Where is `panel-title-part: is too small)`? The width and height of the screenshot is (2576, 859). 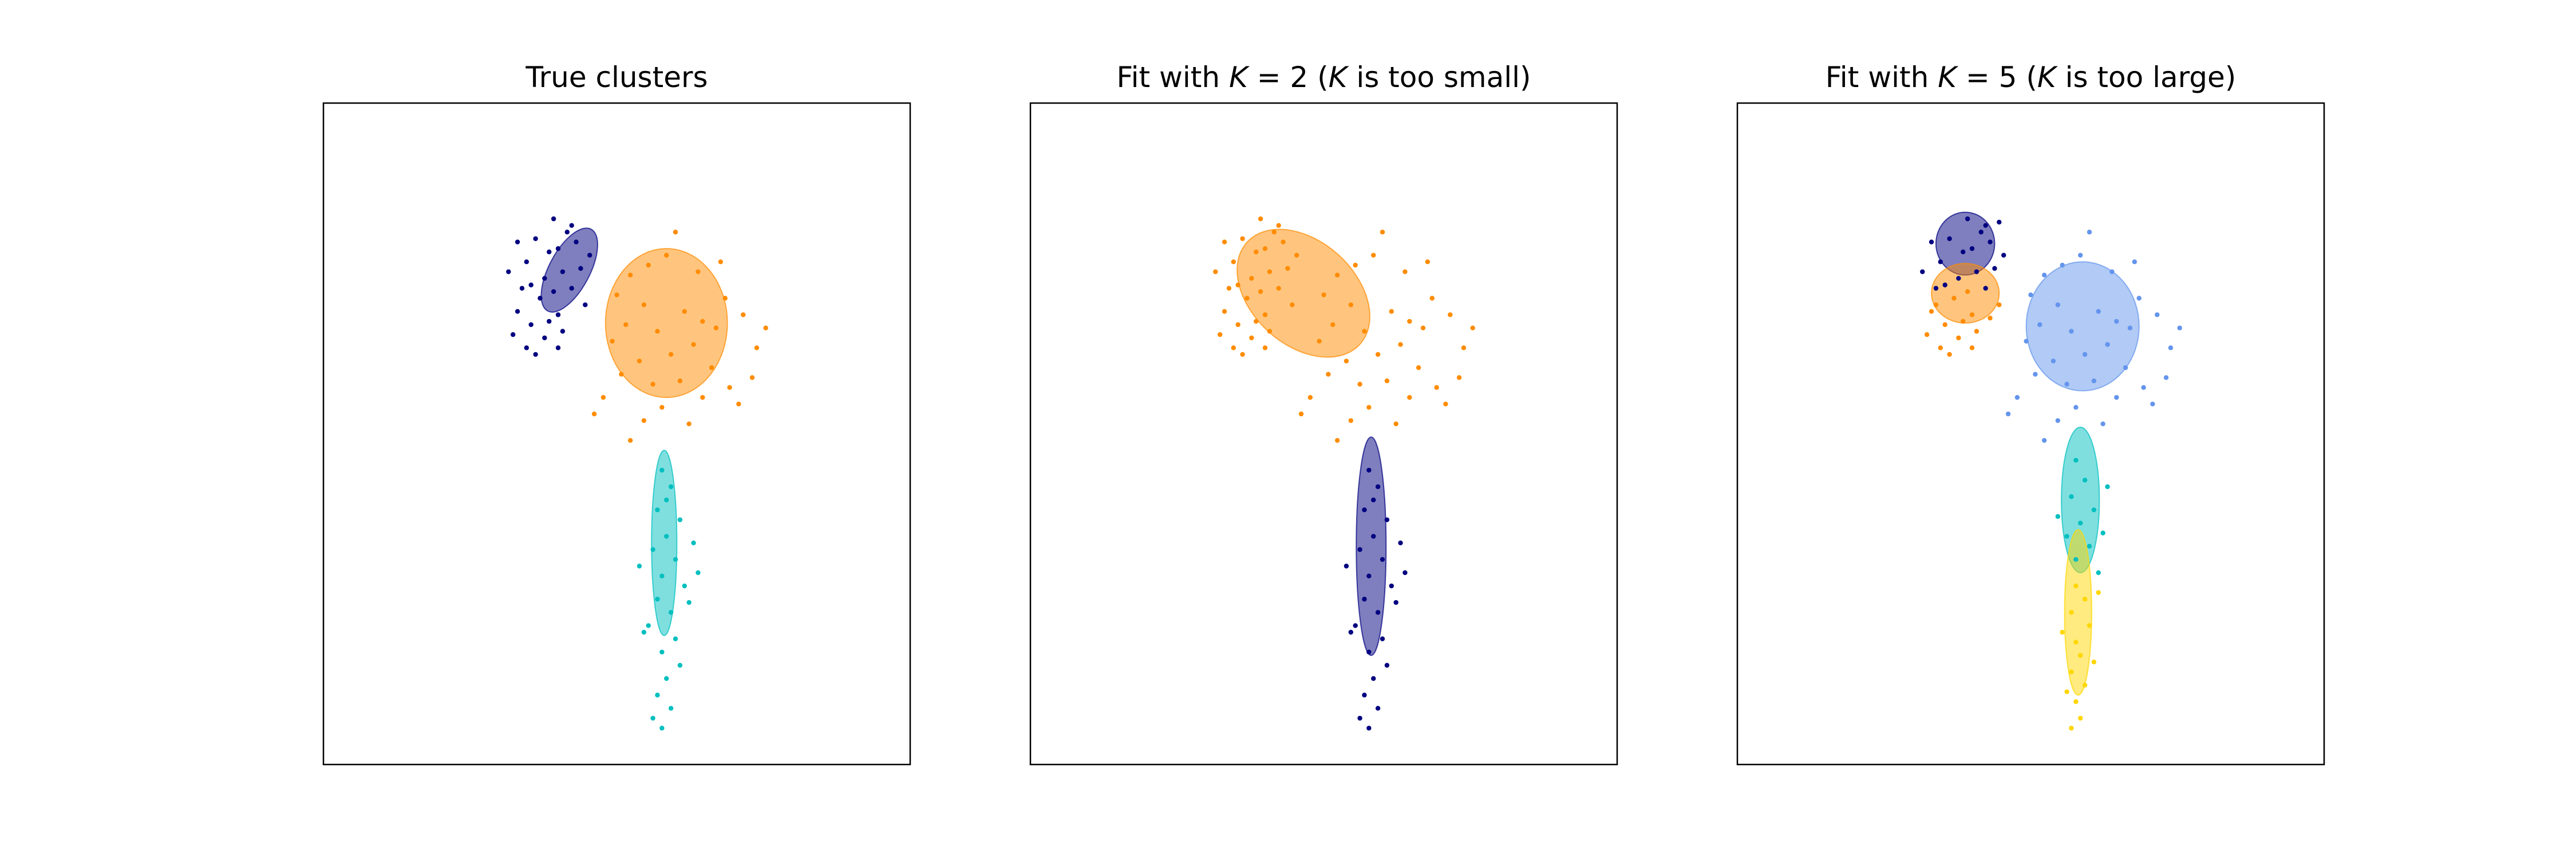 panel-title-part: is too small) is located at coordinates (1439, 77).